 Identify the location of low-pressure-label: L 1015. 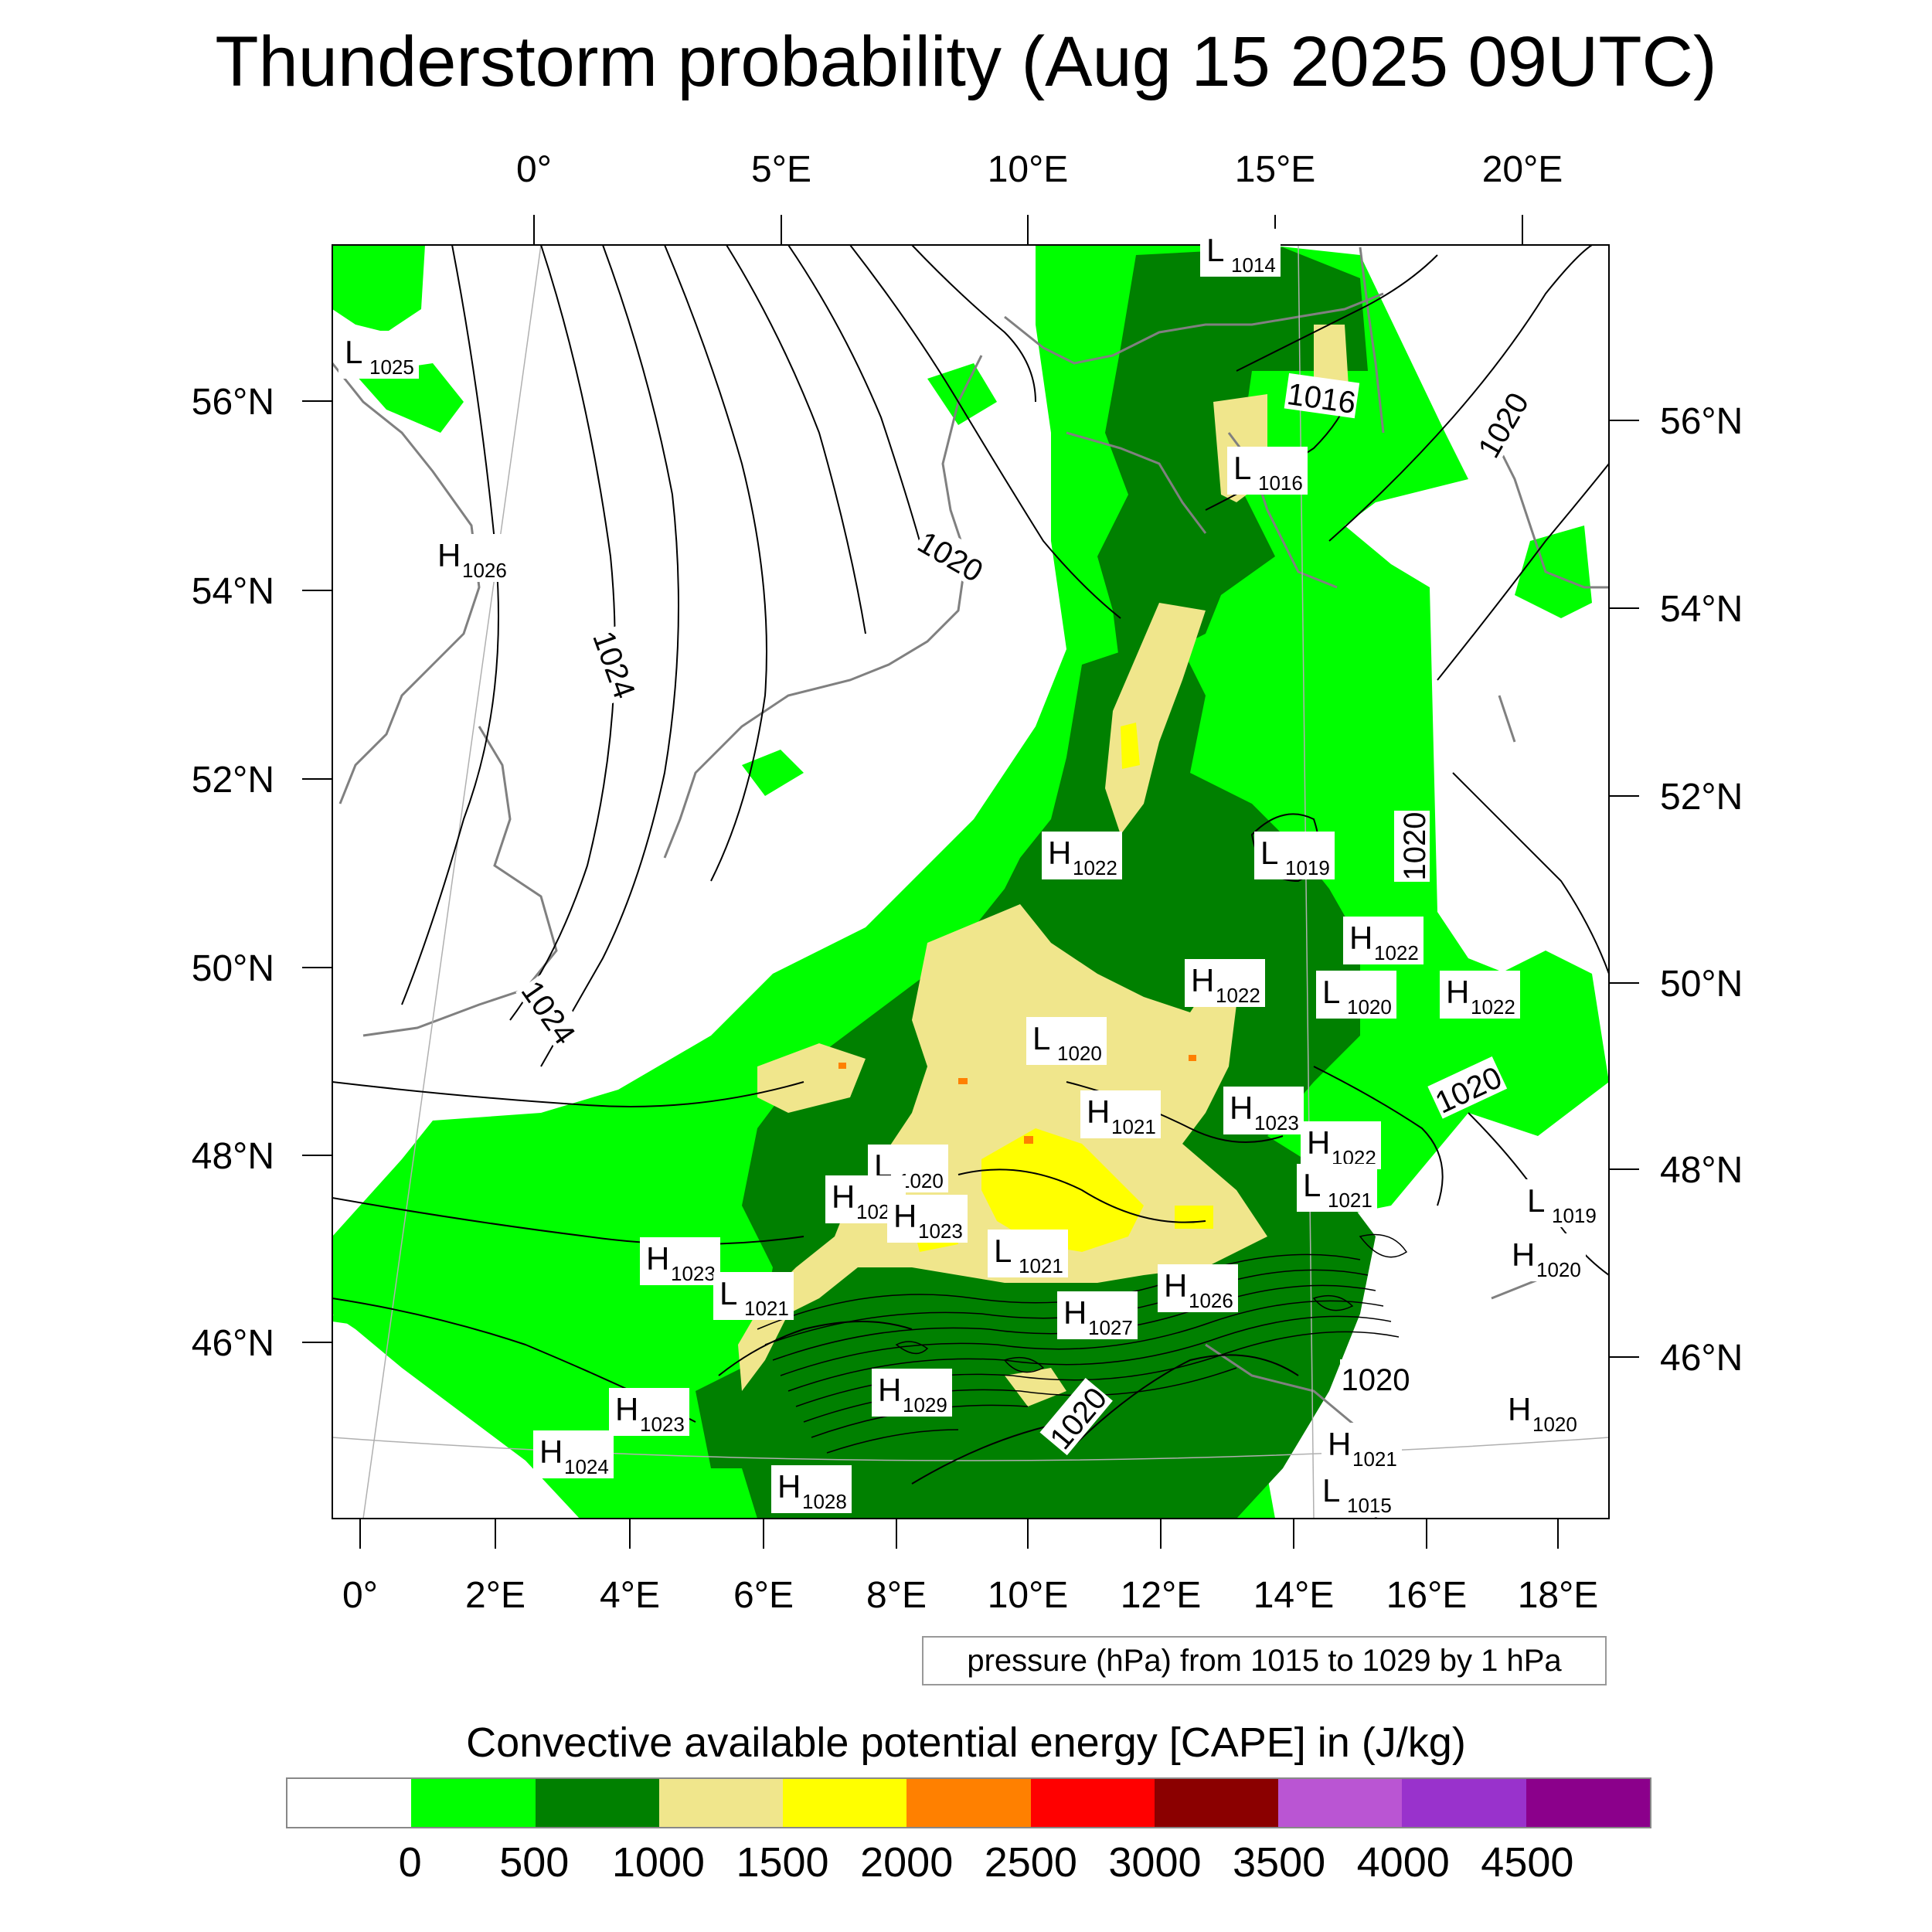
(1356, 1493).